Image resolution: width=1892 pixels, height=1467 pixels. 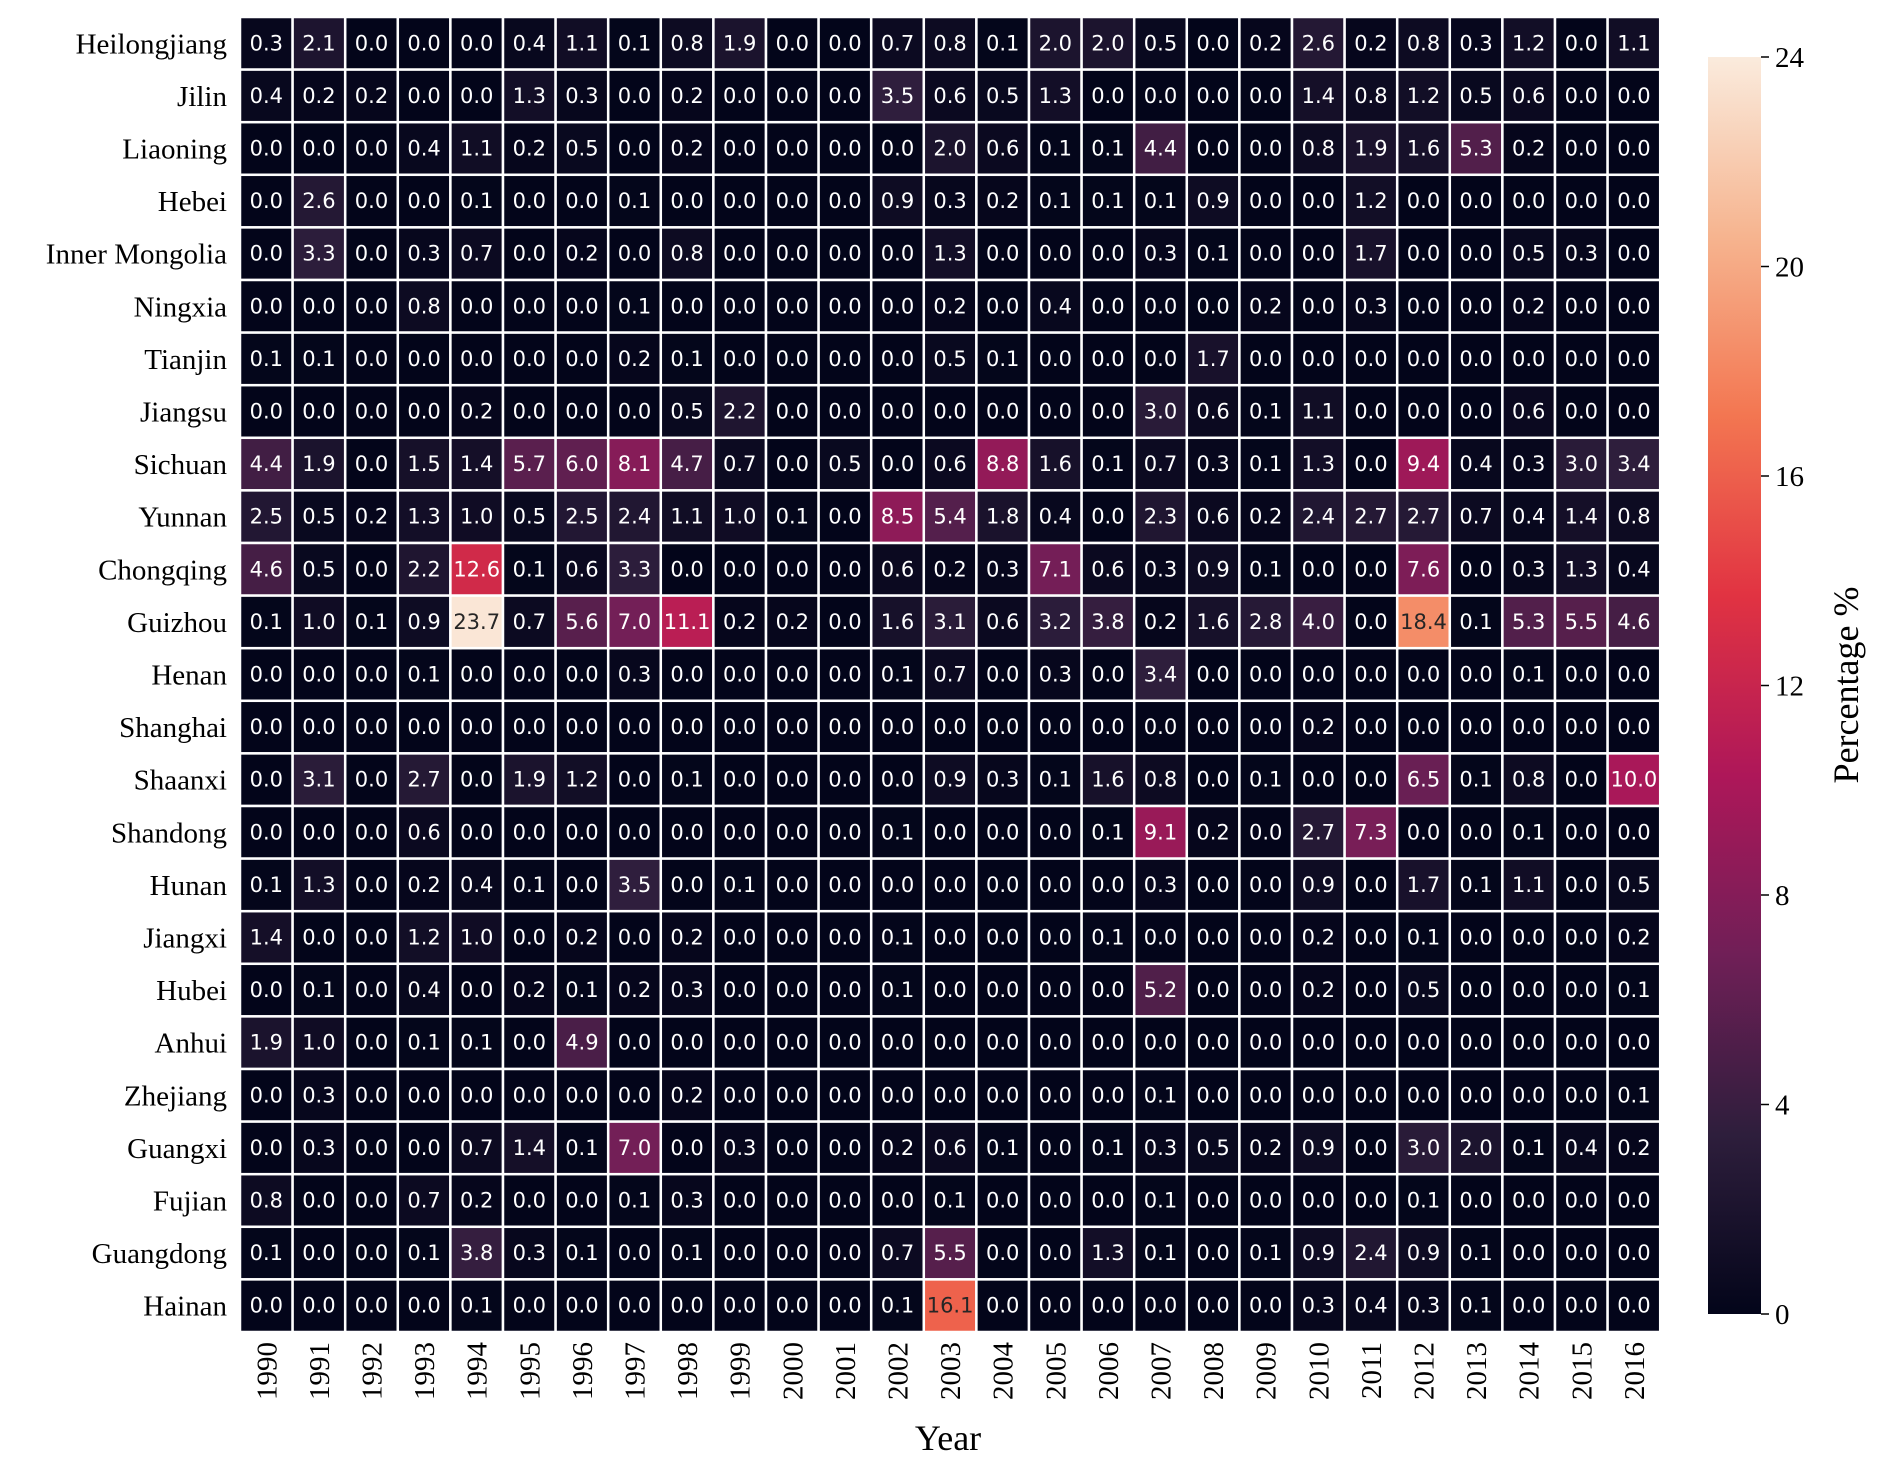 What do you see at coordinates (634, 622) in the screenshot?
I see `cell-value-label: 7.0` at bounding box center [634, 622].